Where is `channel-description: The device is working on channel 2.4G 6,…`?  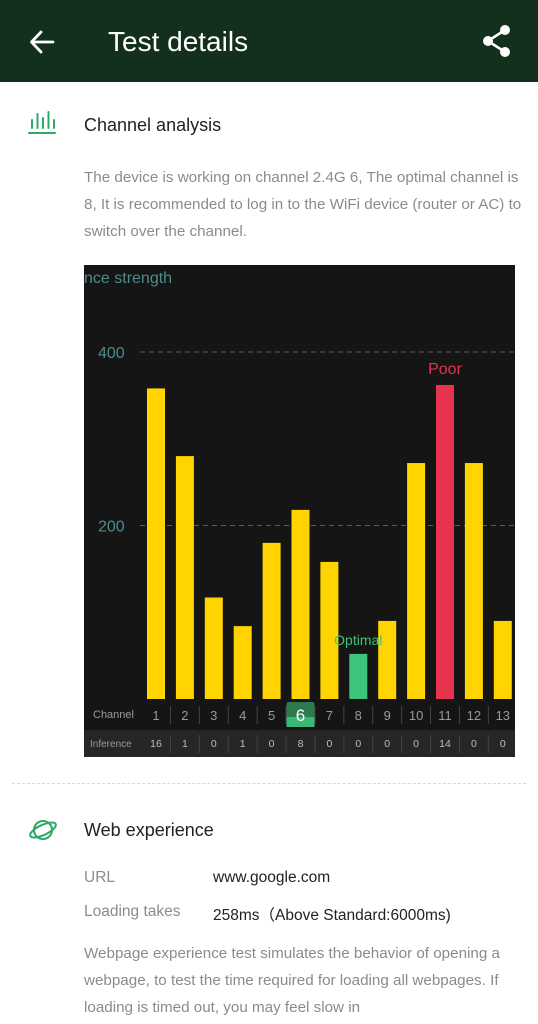 channel-description: The device is working on channel 2.4G 6,… is located at coordinates (303, 204).